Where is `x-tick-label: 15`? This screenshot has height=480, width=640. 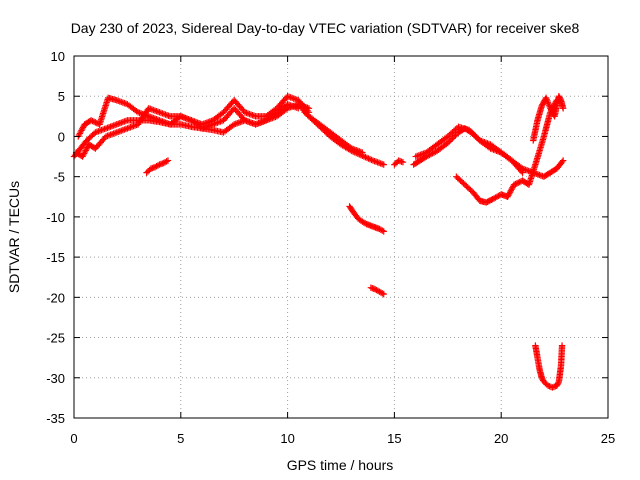
x-tick-label: 15 is located at coordinates (394, 438).